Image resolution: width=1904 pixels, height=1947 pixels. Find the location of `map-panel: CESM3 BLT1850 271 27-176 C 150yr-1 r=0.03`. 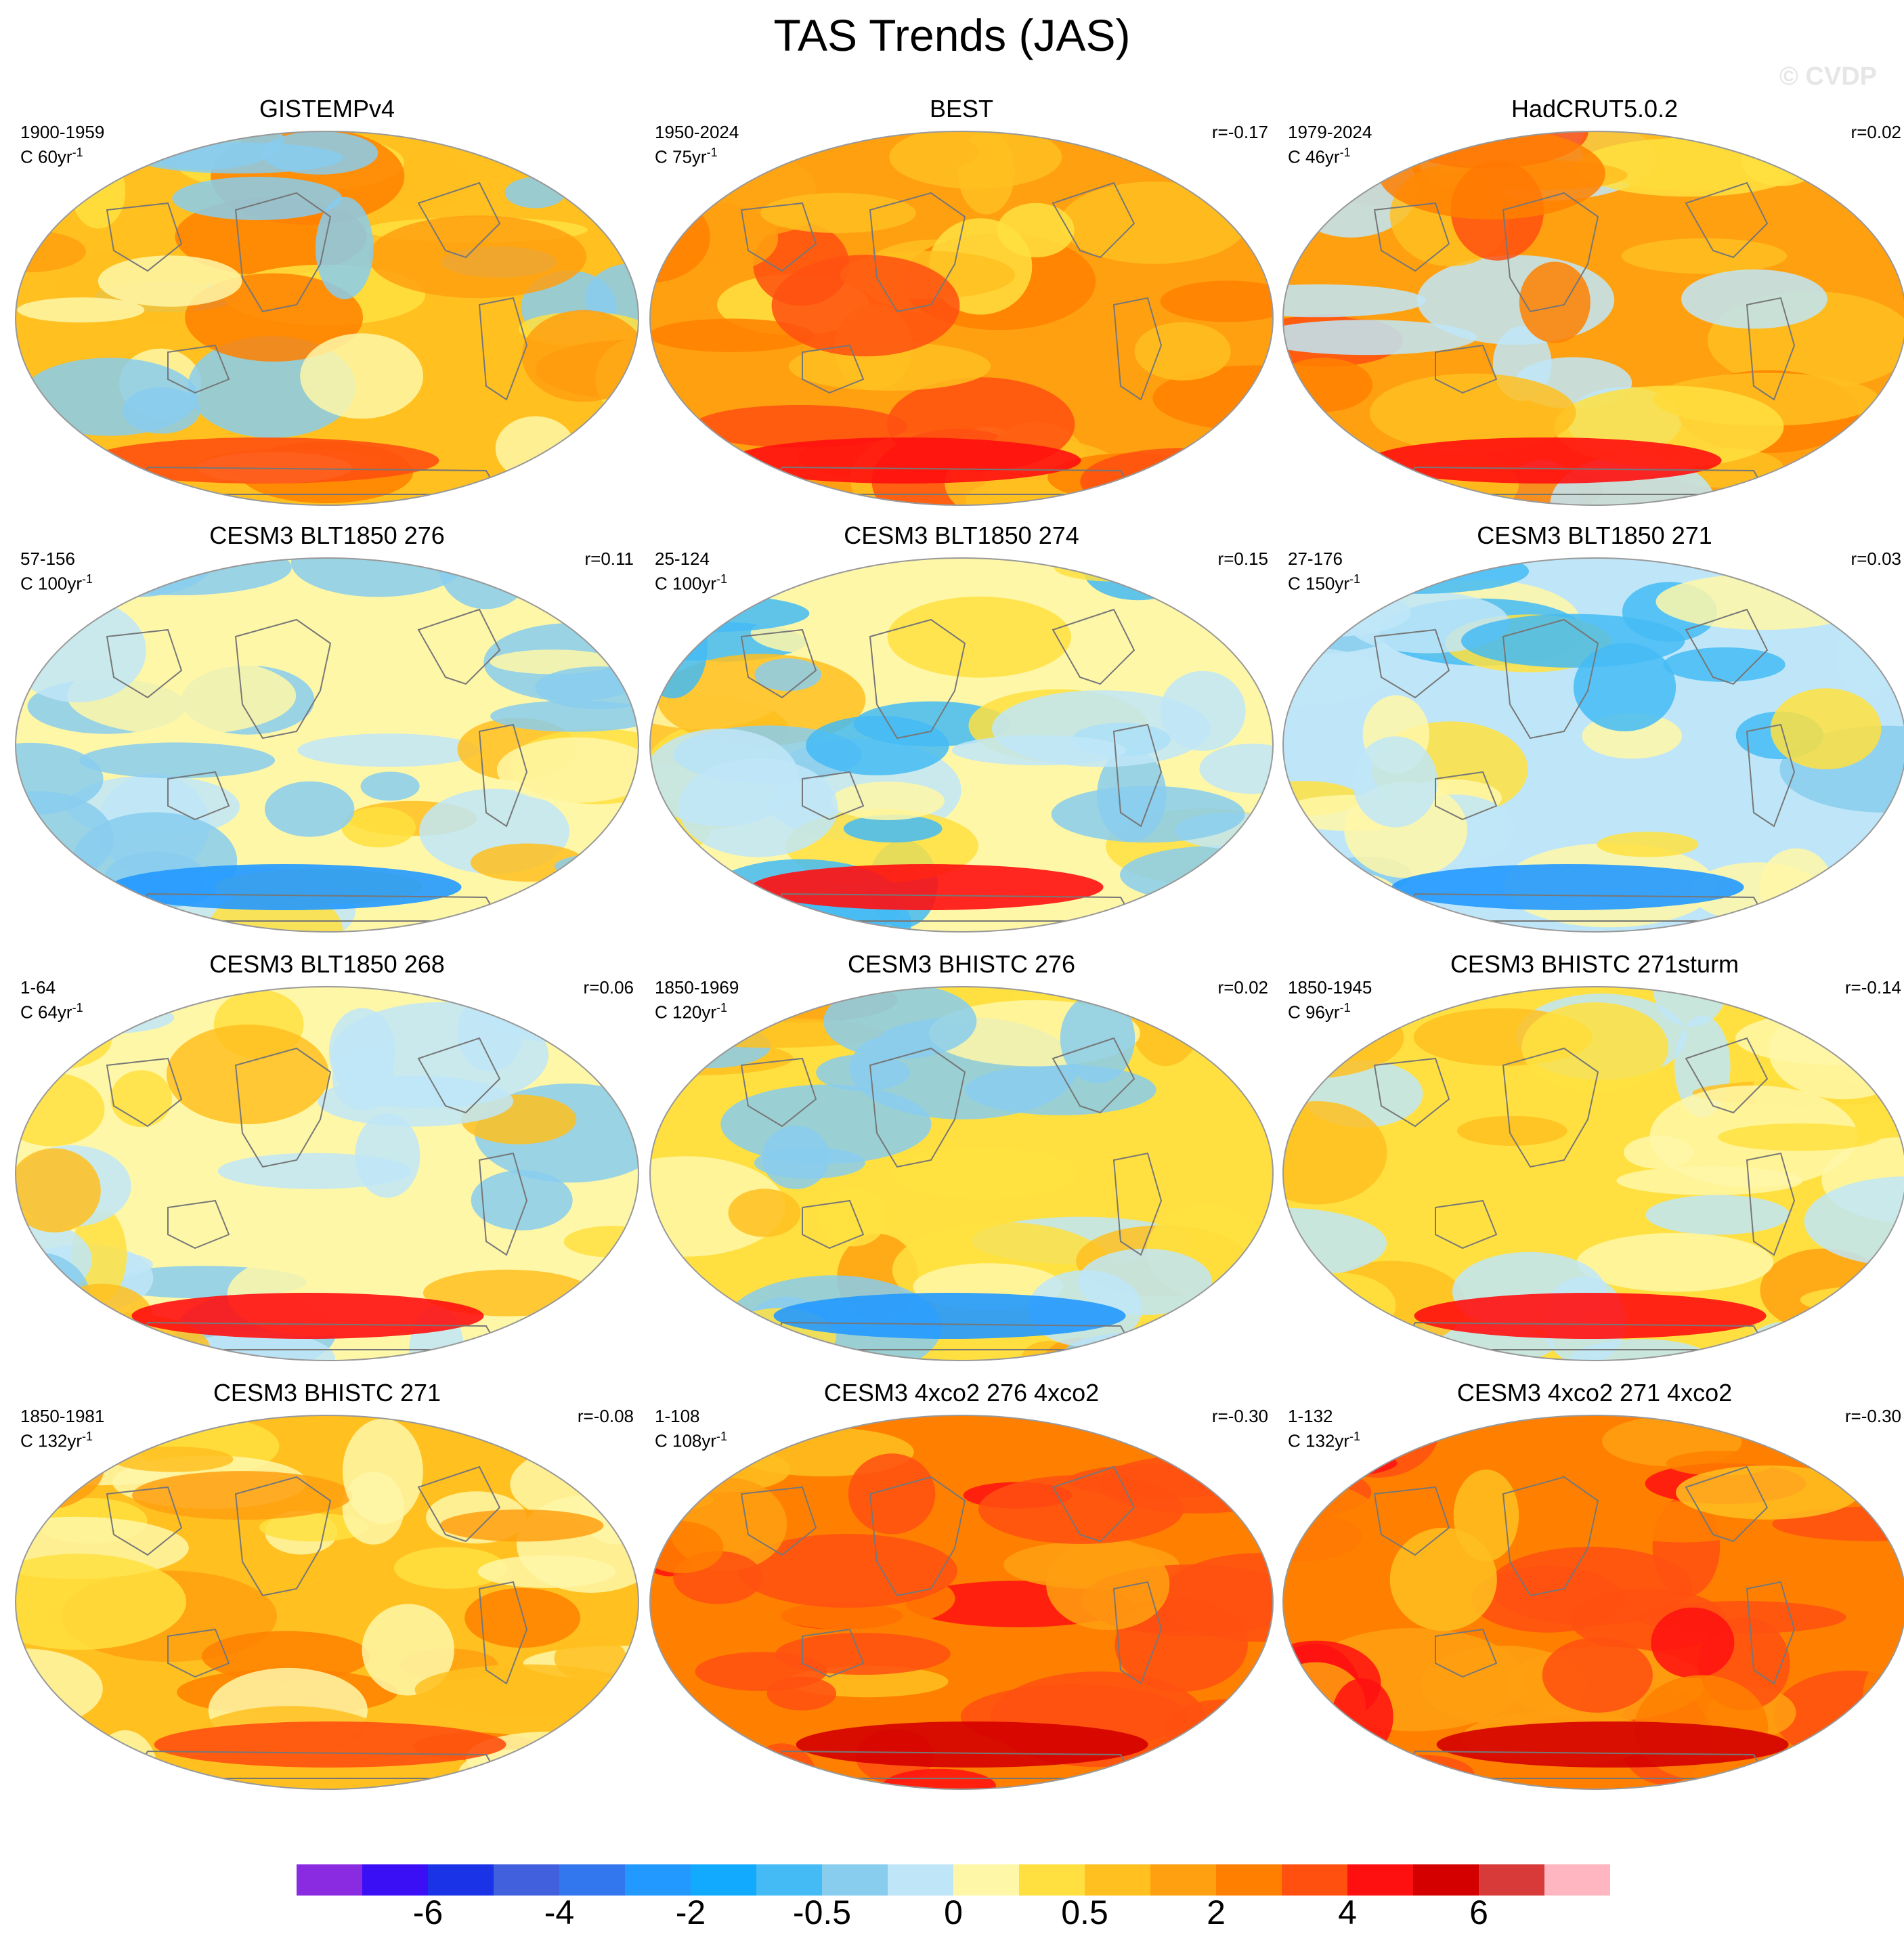

map-panel: CESM3 BLT1850 271 27-176 C 150yr-1 r=0.03 is located at coordinates (1592, 738).